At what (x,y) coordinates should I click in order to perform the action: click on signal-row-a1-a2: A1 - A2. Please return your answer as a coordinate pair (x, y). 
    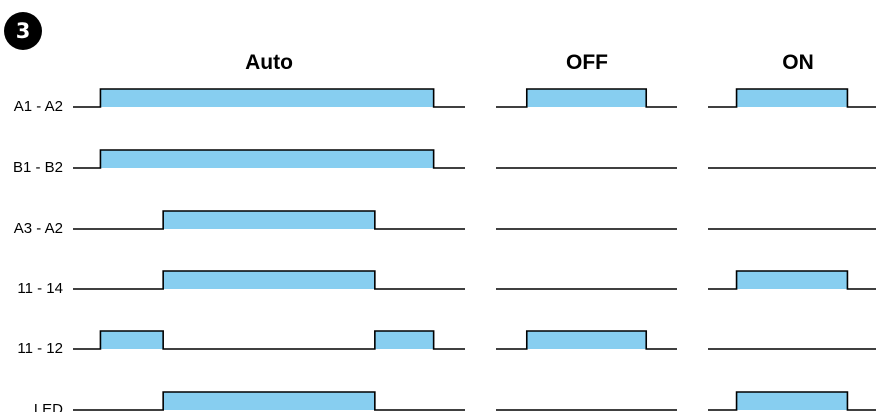
    Looking at the image, I should click on (445, 101).